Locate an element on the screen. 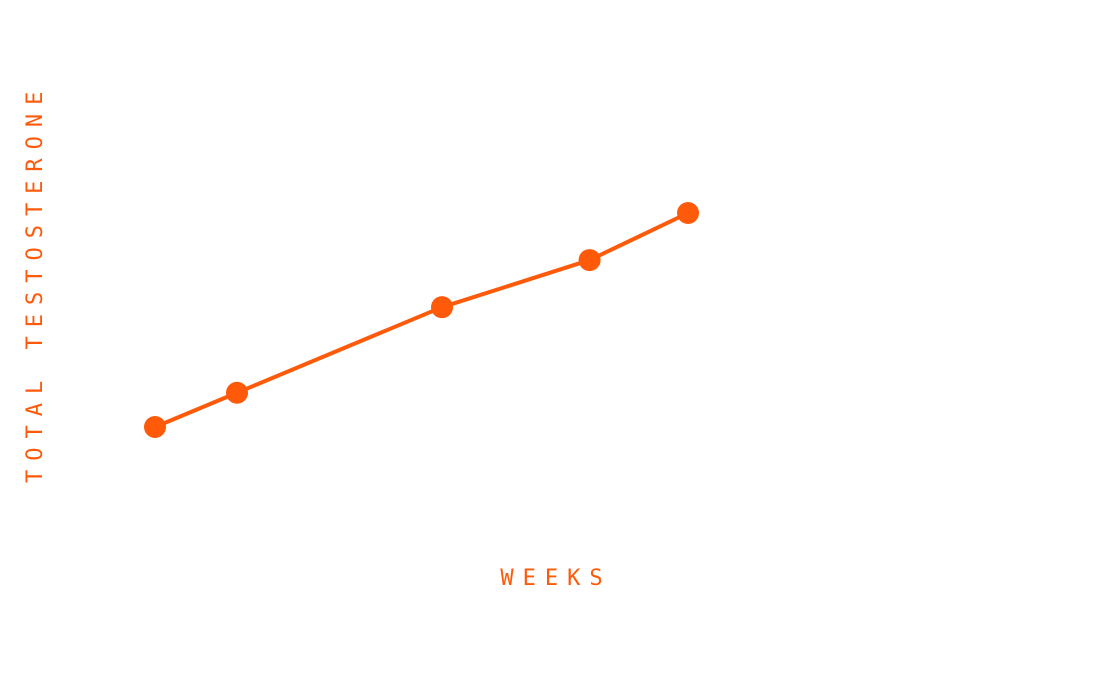 Image resolution: width=1094 pixels, height=673 pixels. y-axis-title: TOTAL TESTOSTERONE is located at coordinates (35, 283).